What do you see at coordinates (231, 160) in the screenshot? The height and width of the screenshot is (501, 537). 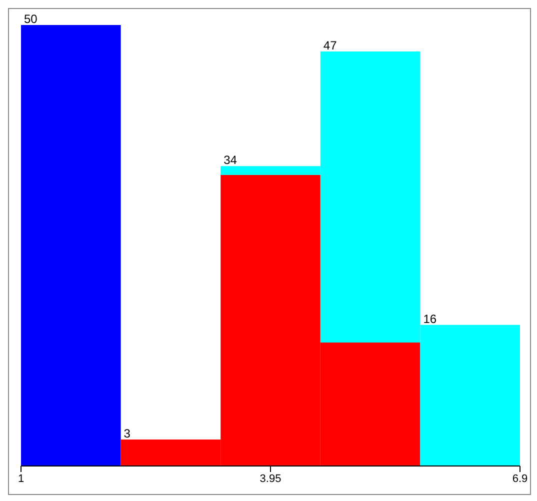 I see `annotation: 34` at bounding box center [231, 160].